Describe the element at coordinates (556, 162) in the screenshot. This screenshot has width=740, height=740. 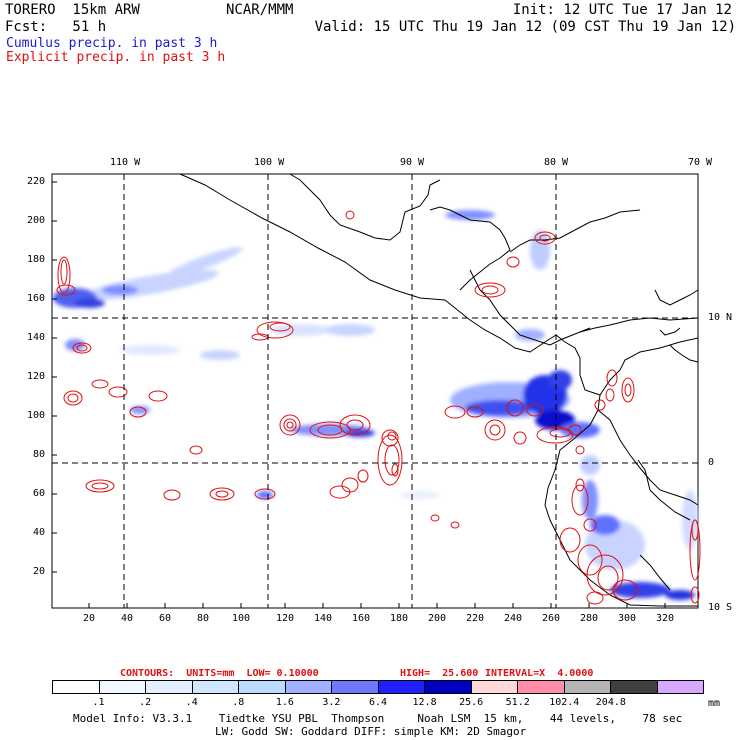
I see `lon-label-80w: 80 W` at that location.